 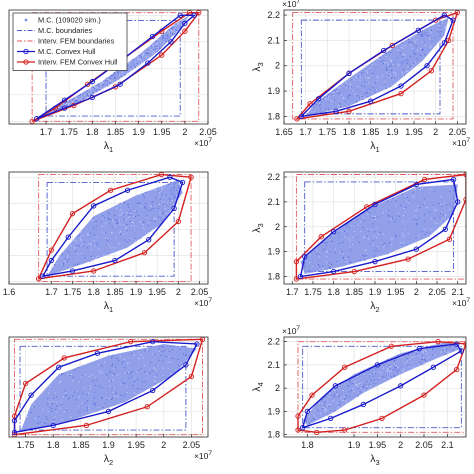 What do you see at coordinates (273, 202) in the screenshot?
I see `y-tick-label: 2.1` at bounding box center [273, 202].